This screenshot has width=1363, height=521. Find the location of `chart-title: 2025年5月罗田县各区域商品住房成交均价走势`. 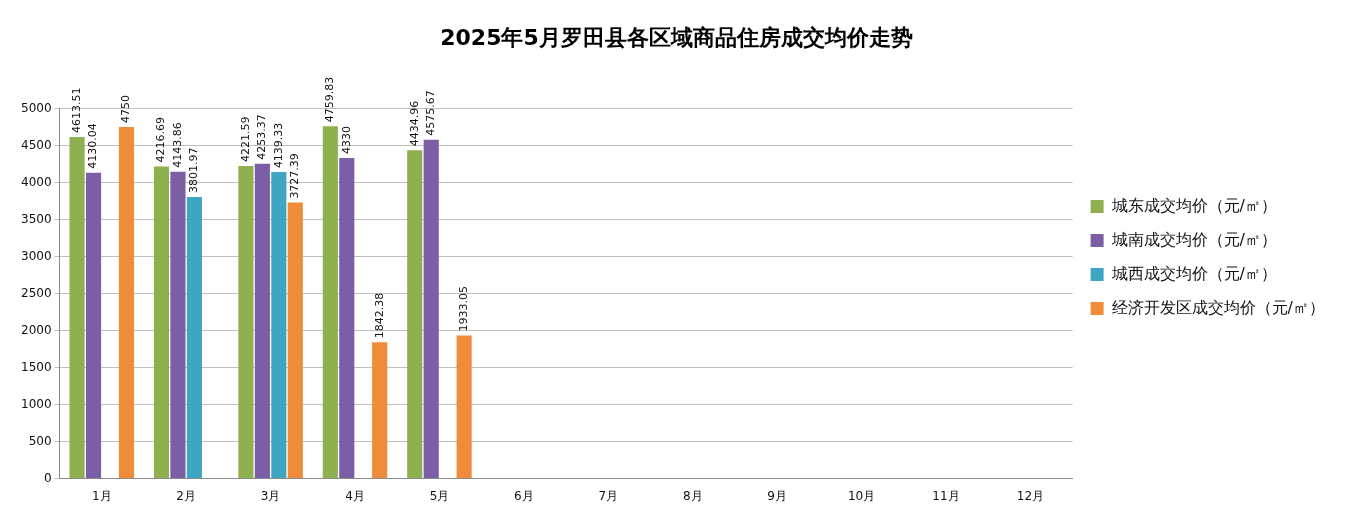

chart-title: 2025年5月罗田县各区域商品住房成交均价走势 is located at coordinates (676, 37).